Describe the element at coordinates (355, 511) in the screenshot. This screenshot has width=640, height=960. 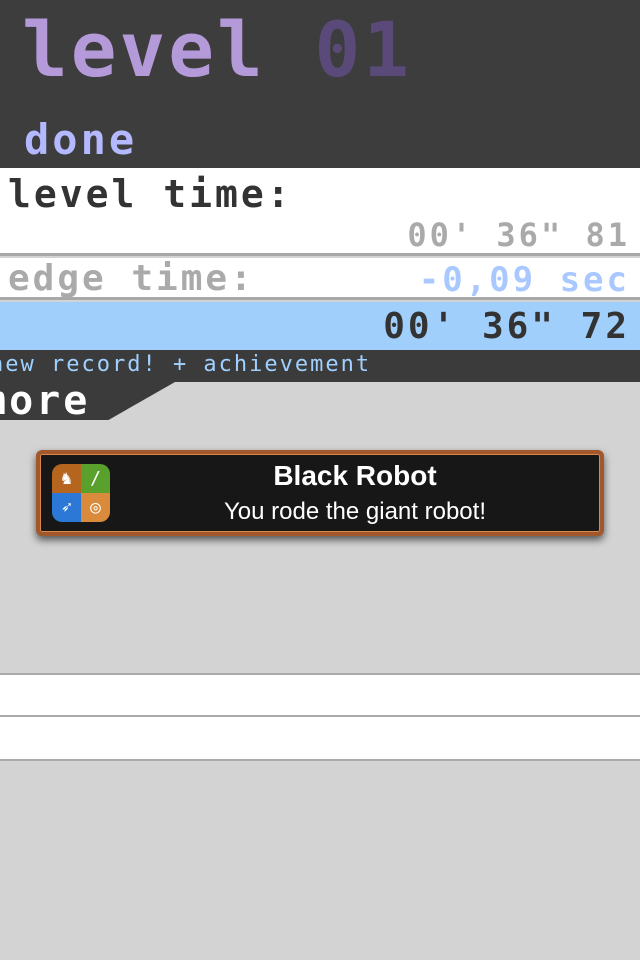
I see `notification-message: You rode the giant robot!` at that location.